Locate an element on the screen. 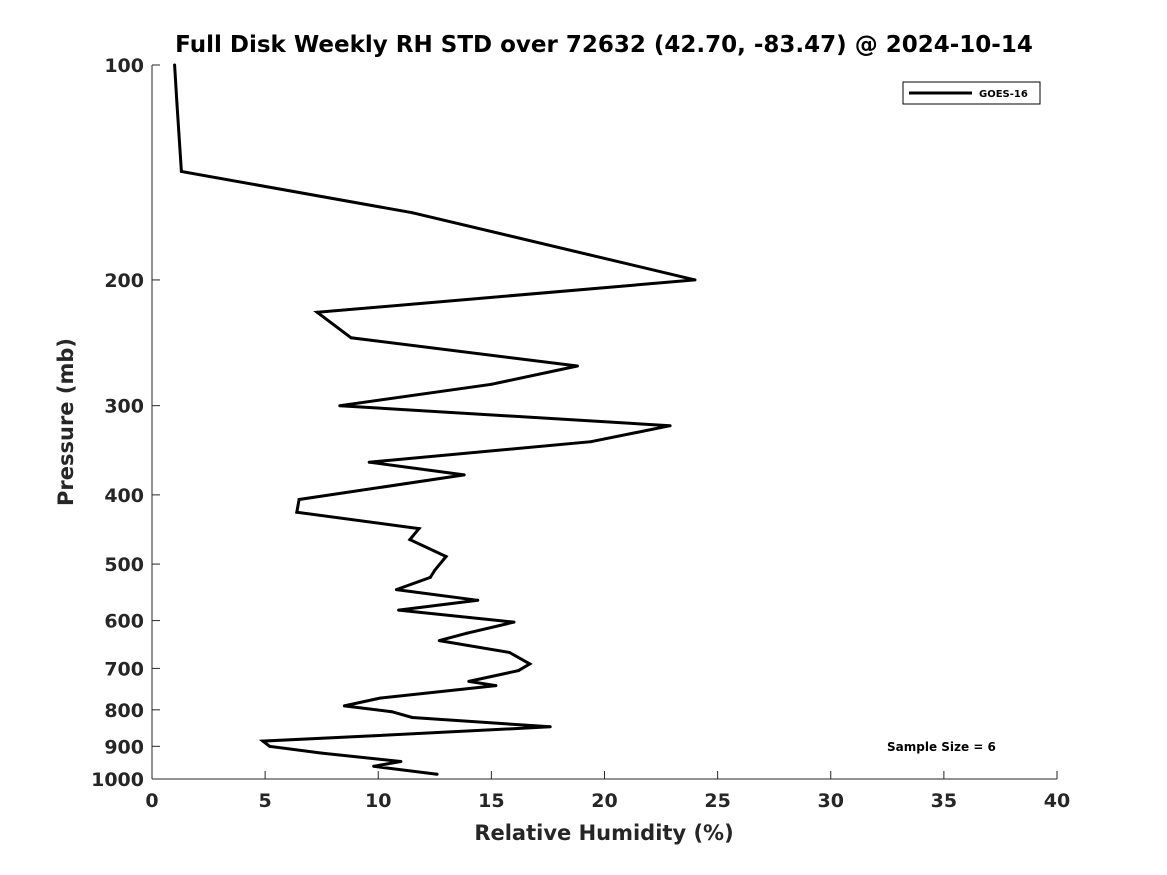 The height and width of the screenshot is (875, 1167). y-tick-label: 500 is located at coordinates (124, 565).